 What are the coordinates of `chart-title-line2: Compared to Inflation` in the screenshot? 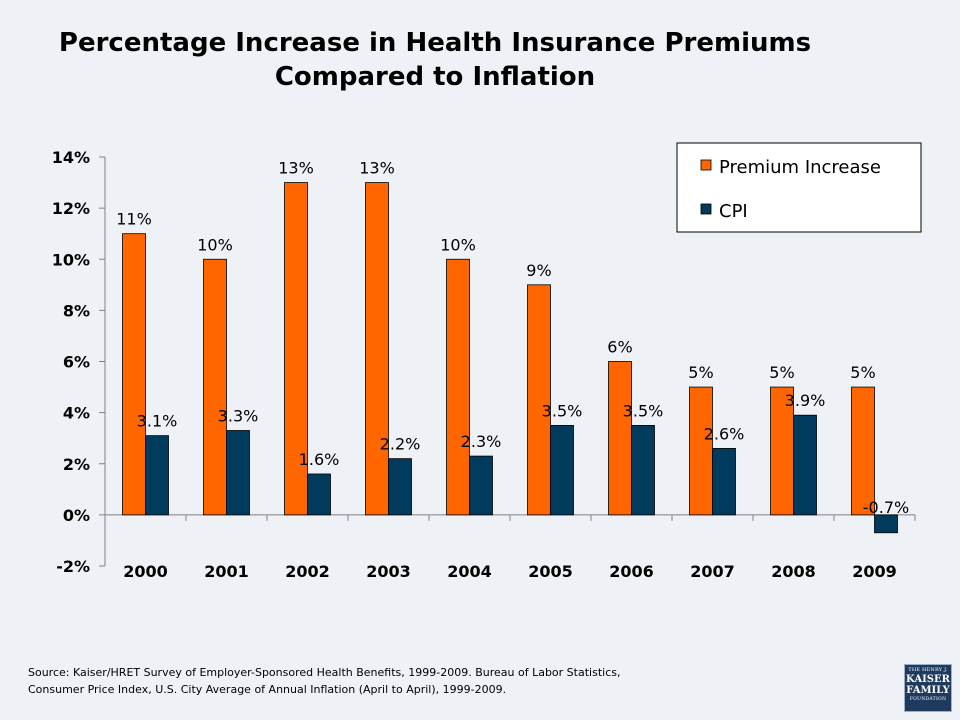 It's located at (435, 77).